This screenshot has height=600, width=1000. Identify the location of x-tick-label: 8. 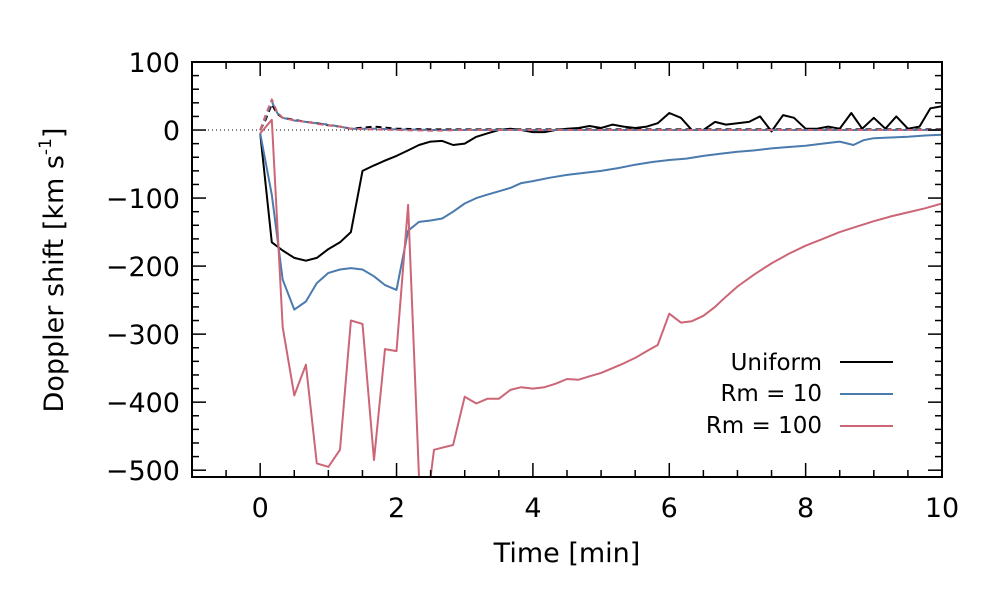
(805, 508).